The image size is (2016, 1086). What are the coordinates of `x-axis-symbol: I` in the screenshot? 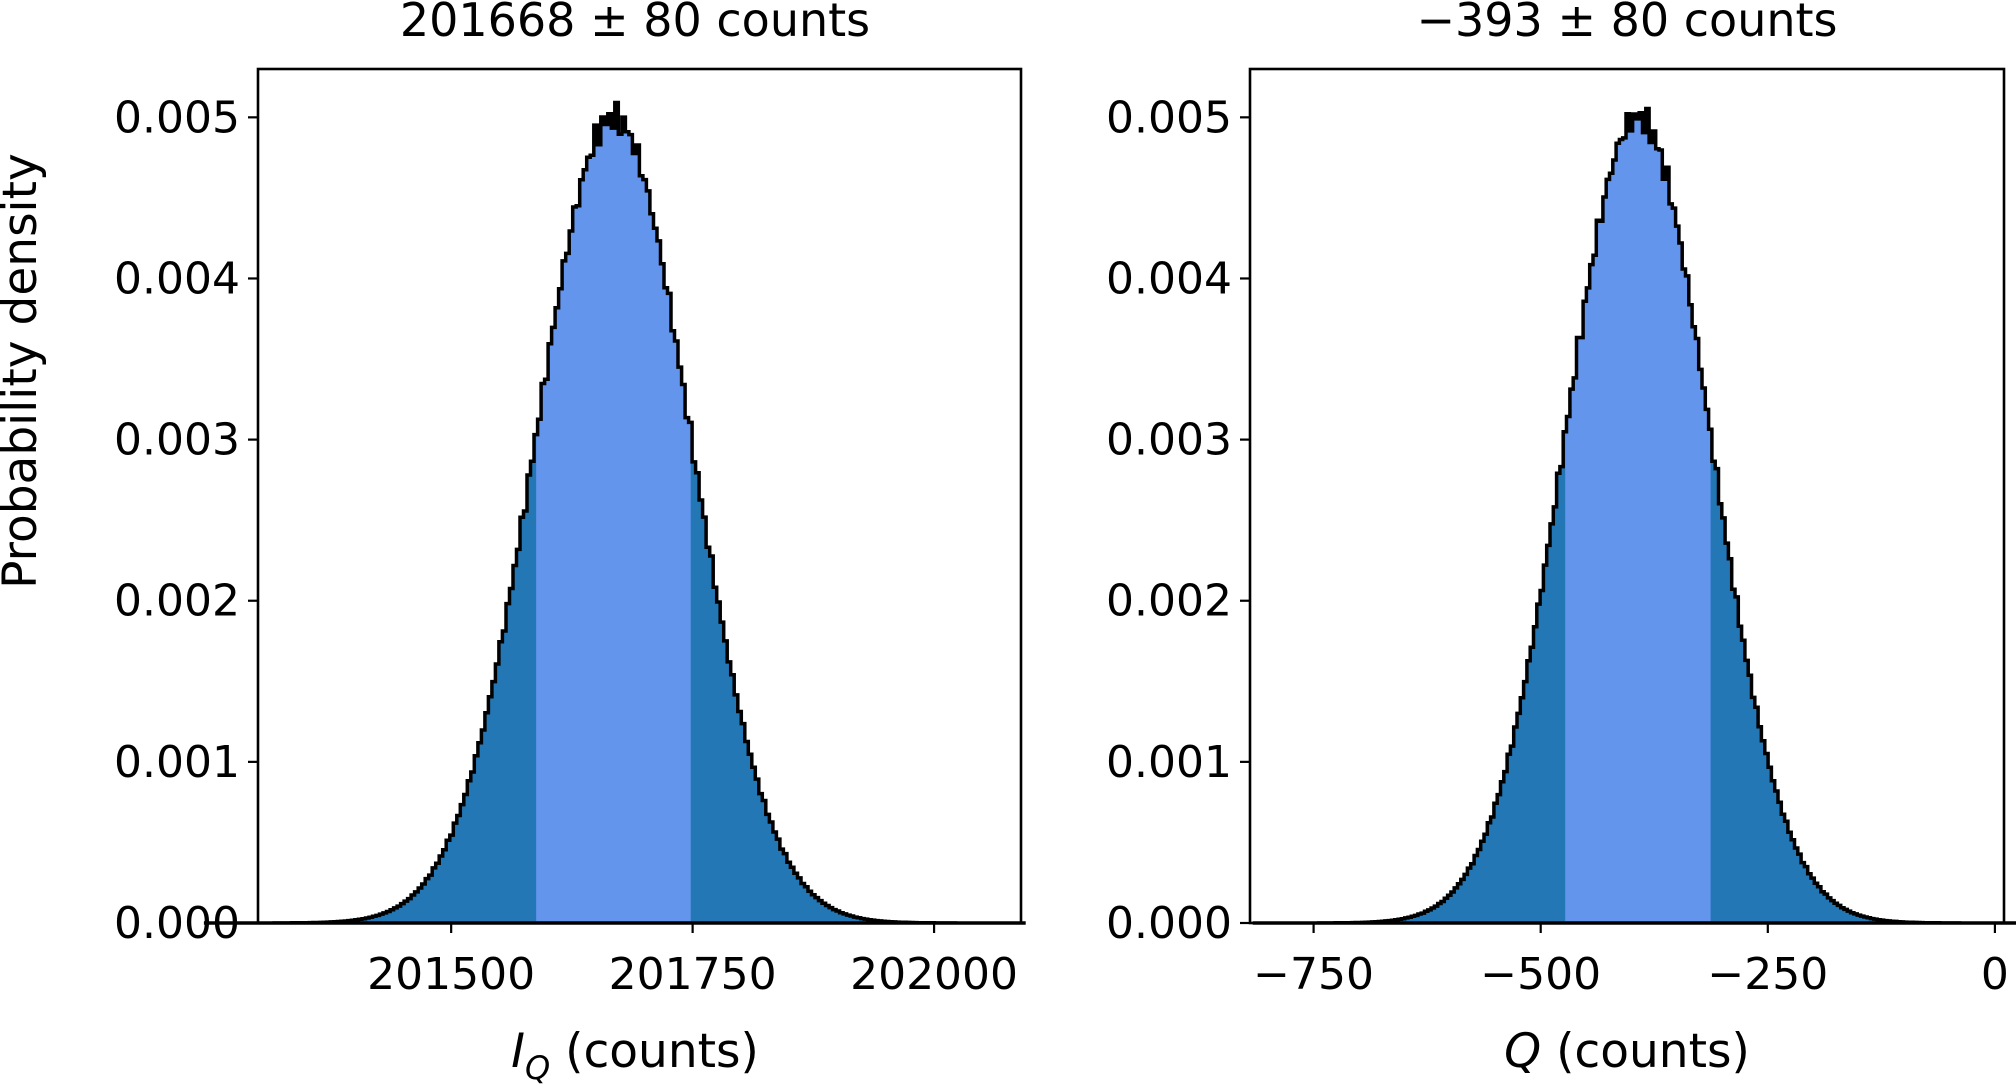 It's located at (518, 1051).